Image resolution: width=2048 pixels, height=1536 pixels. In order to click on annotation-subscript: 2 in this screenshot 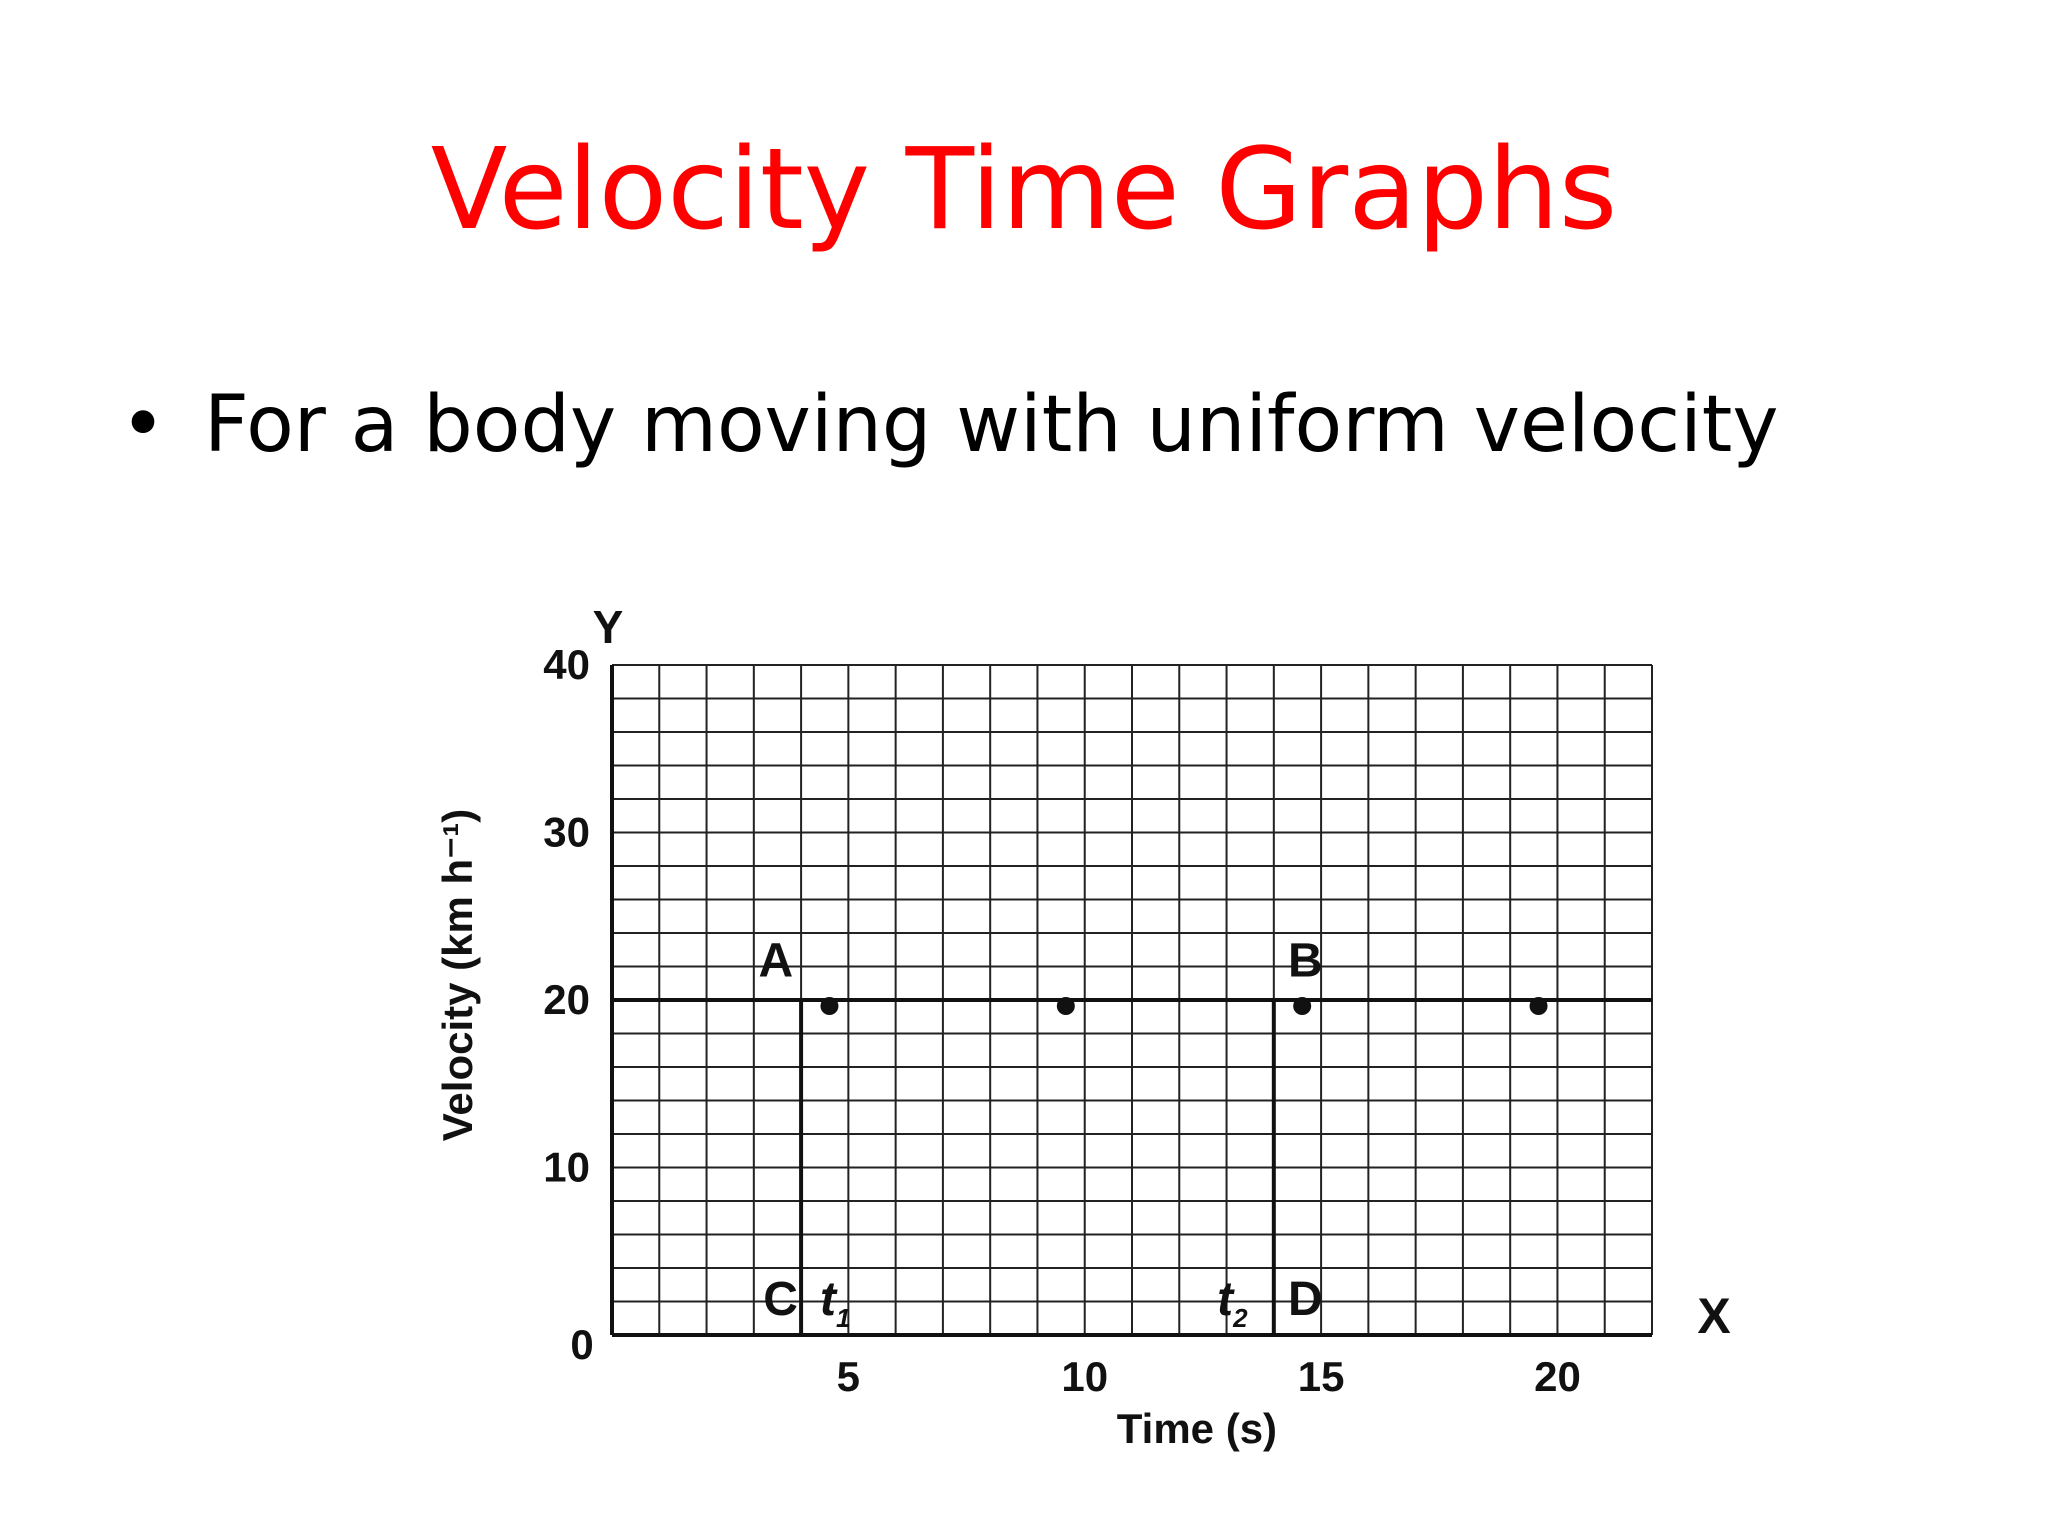, I will do `click(1240, 1318)`.